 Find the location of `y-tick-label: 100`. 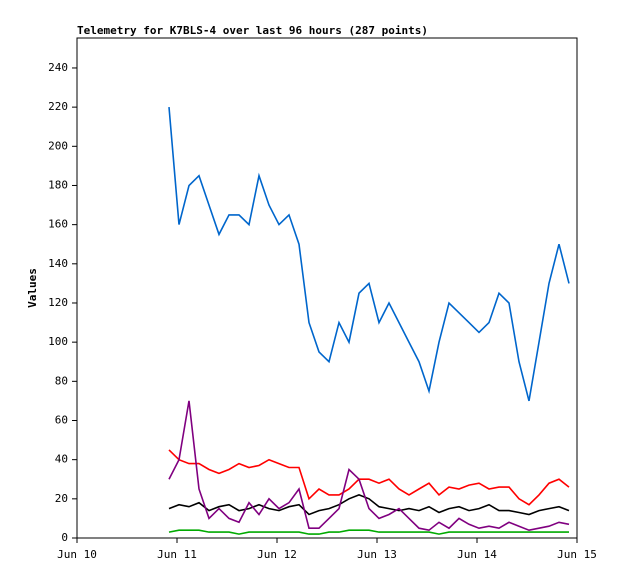

y-tick-label: 100 is located at coordinates (58, 341).